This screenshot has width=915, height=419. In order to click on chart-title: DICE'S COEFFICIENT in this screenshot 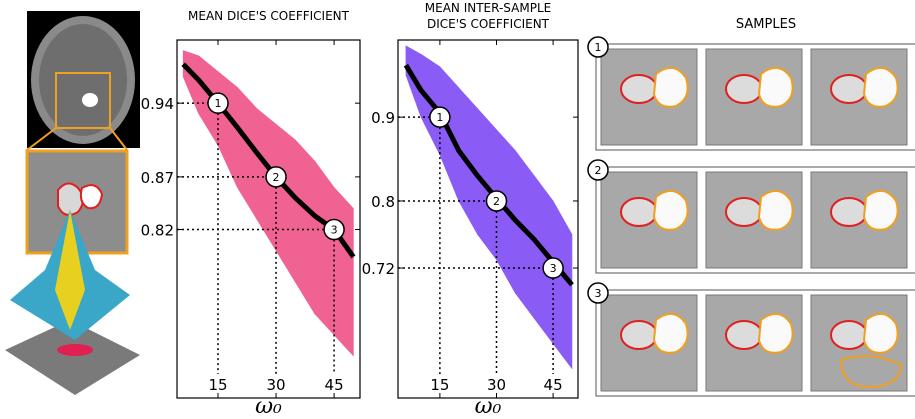, I will do `click(488, 24)`.